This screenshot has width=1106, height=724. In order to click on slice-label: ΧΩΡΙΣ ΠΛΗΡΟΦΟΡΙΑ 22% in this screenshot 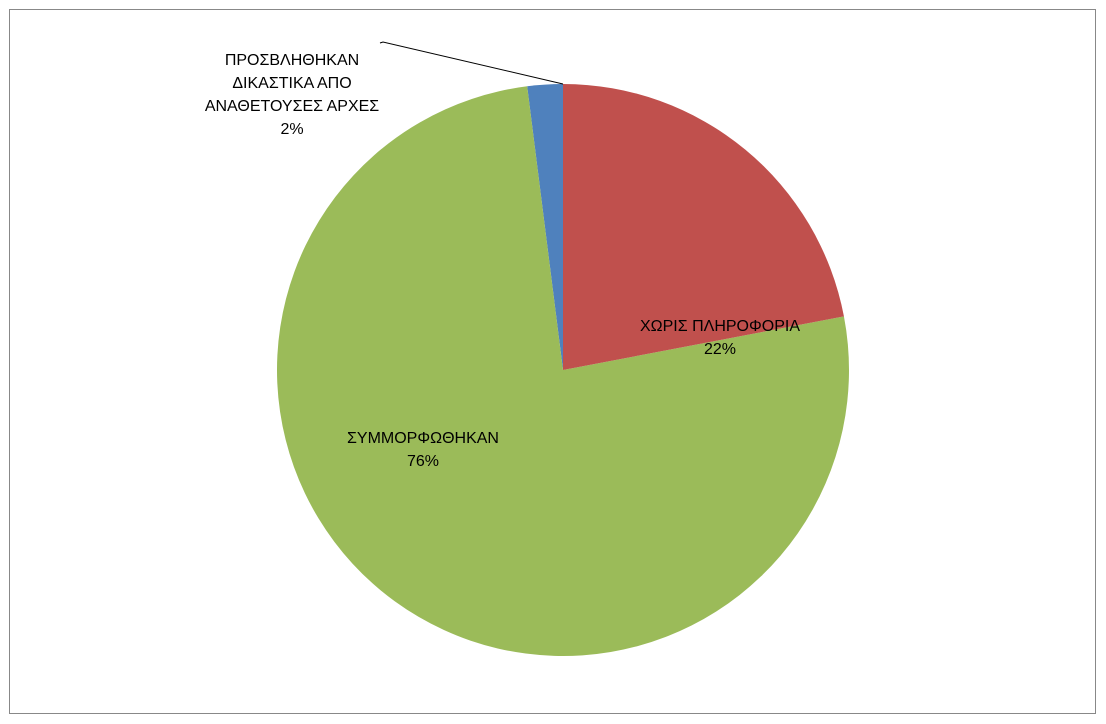, I will do `click(720, 338)`.